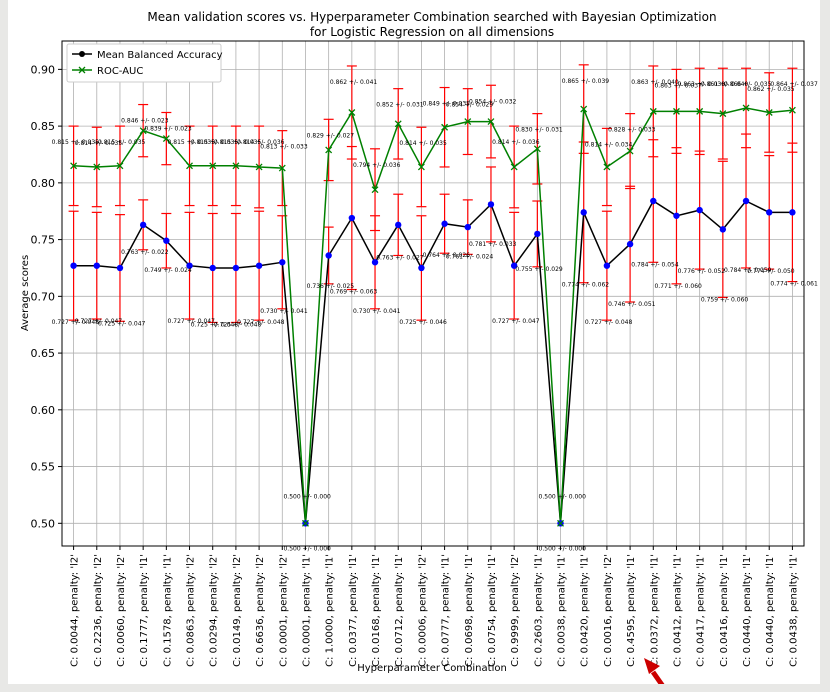  I want to click on x-tick-label: C: 0.0168, penalty: 'l1', so click(376, 610).